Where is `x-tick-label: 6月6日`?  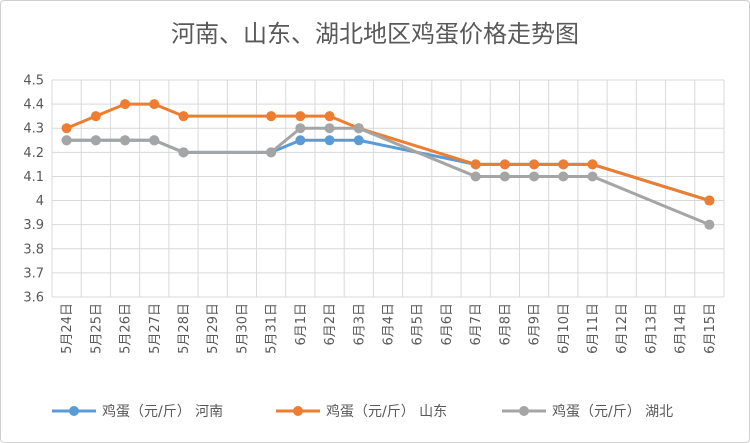
x-tick-label: 6月6日 is located at coordinates (447, 324).